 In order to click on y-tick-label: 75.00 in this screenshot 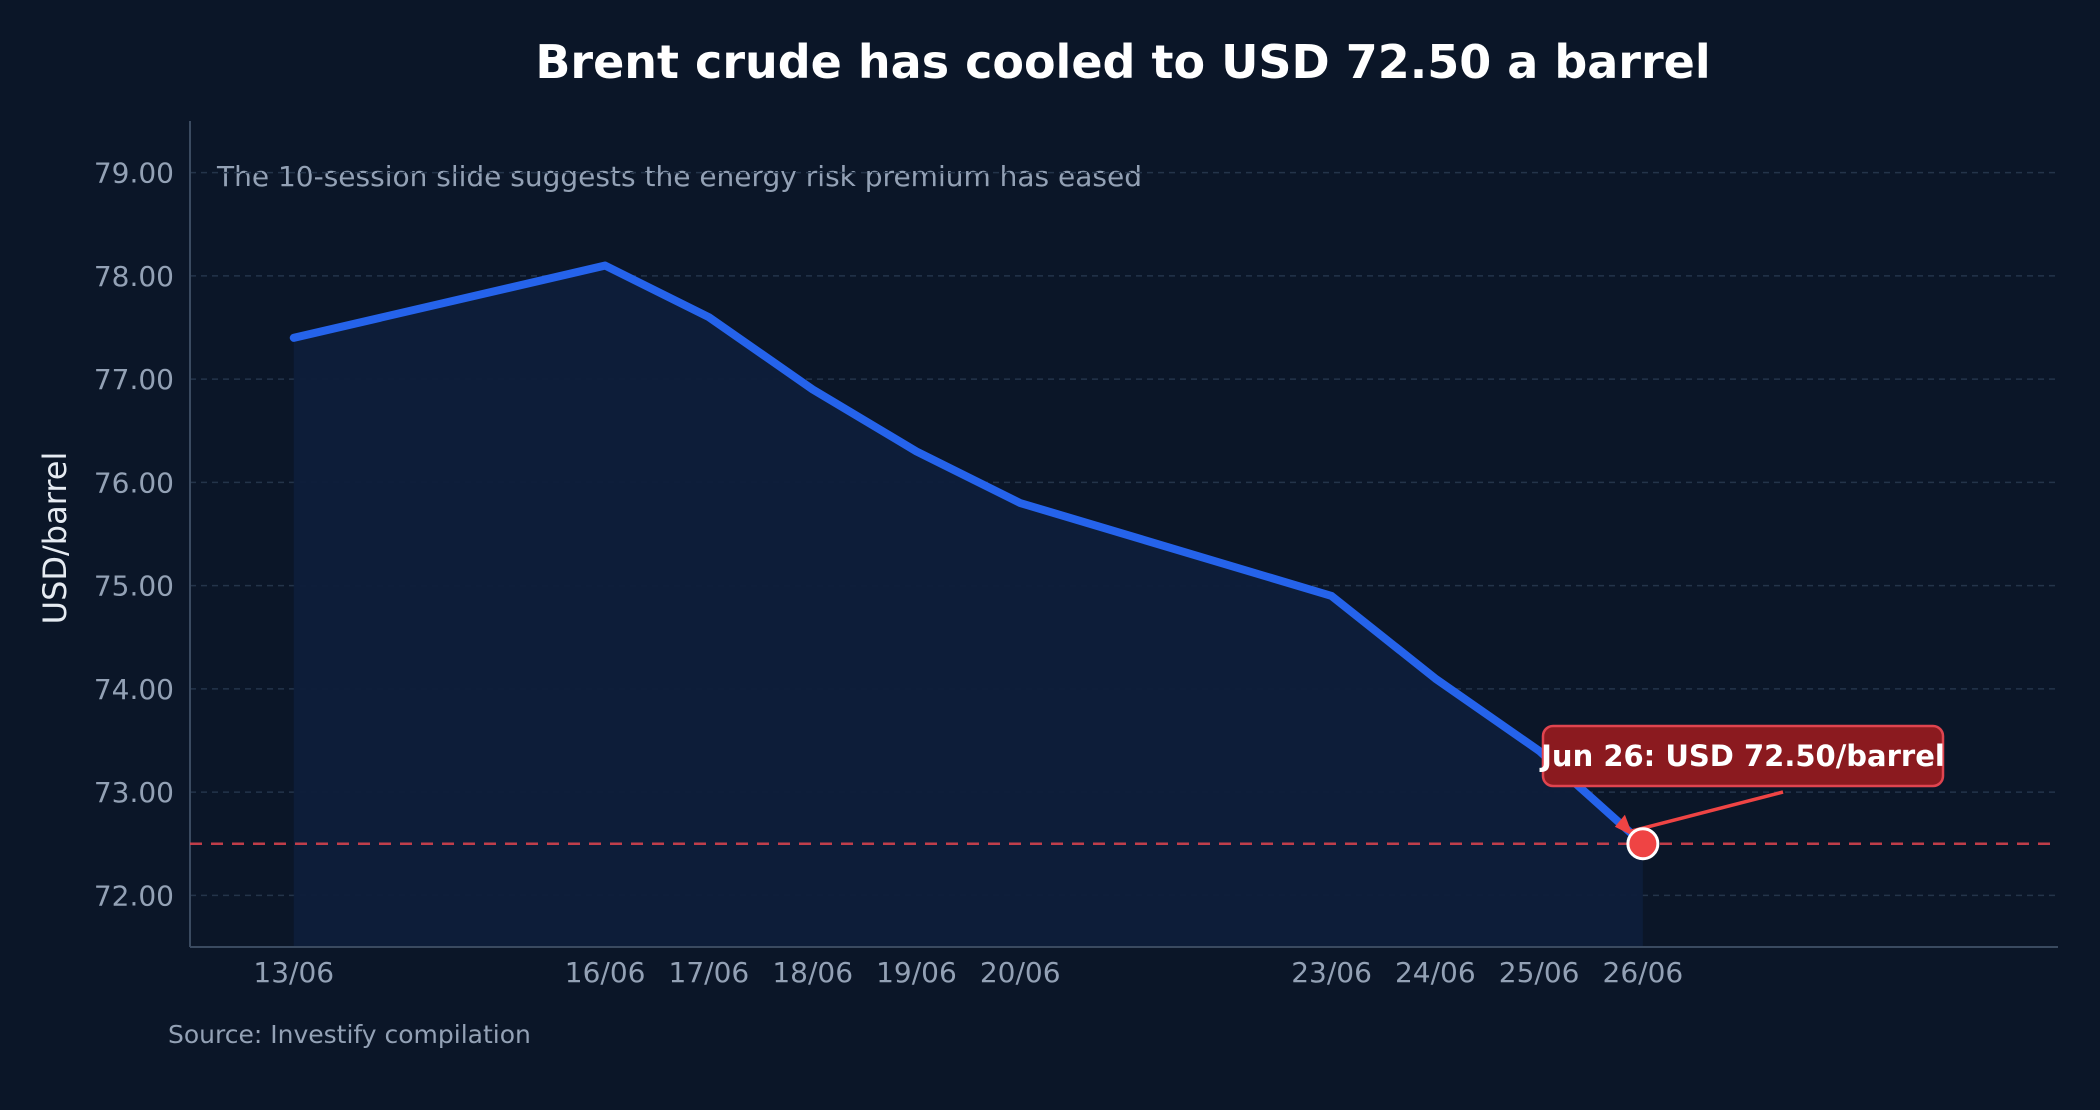, I will do `click(134, 586)`.